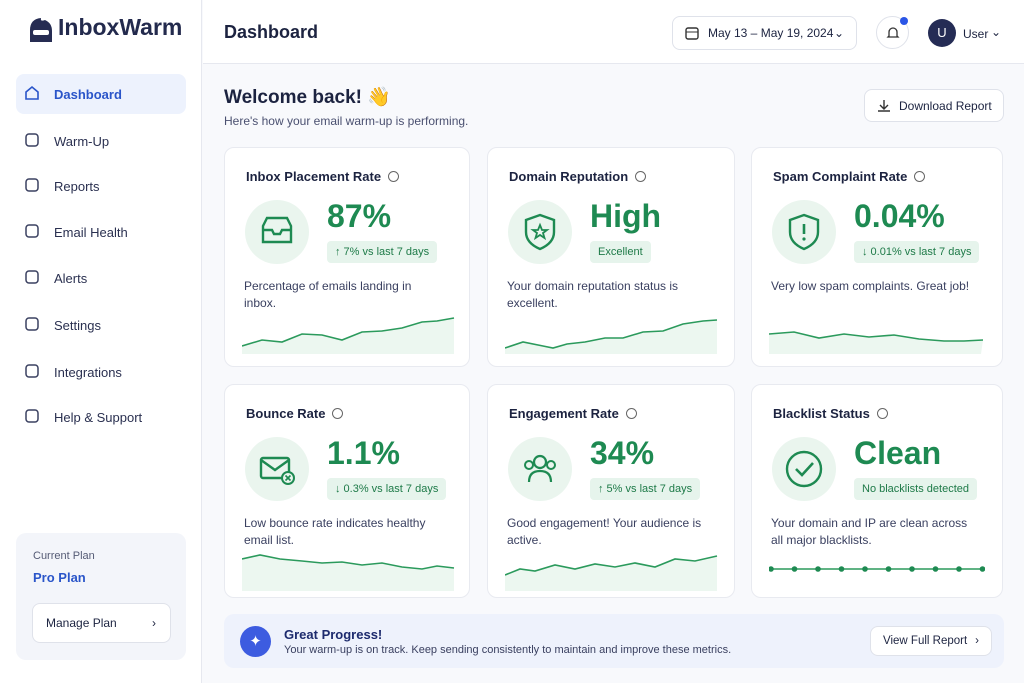 The height and width of the screenshot is (683, 1024). I want to click on plan-box: Current Plan Pro Plan Manage Plan ›, so click(101, 596).